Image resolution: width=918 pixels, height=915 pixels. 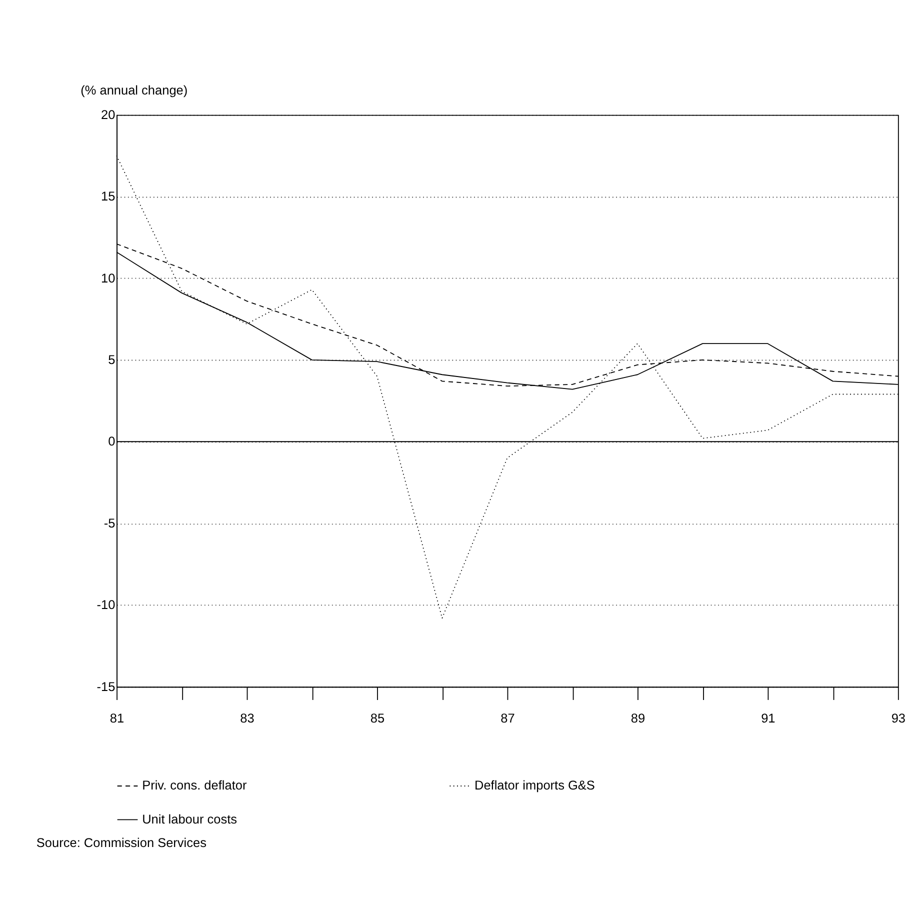 I want to click on x-tick-label: 93, so click(x=898, y=718).